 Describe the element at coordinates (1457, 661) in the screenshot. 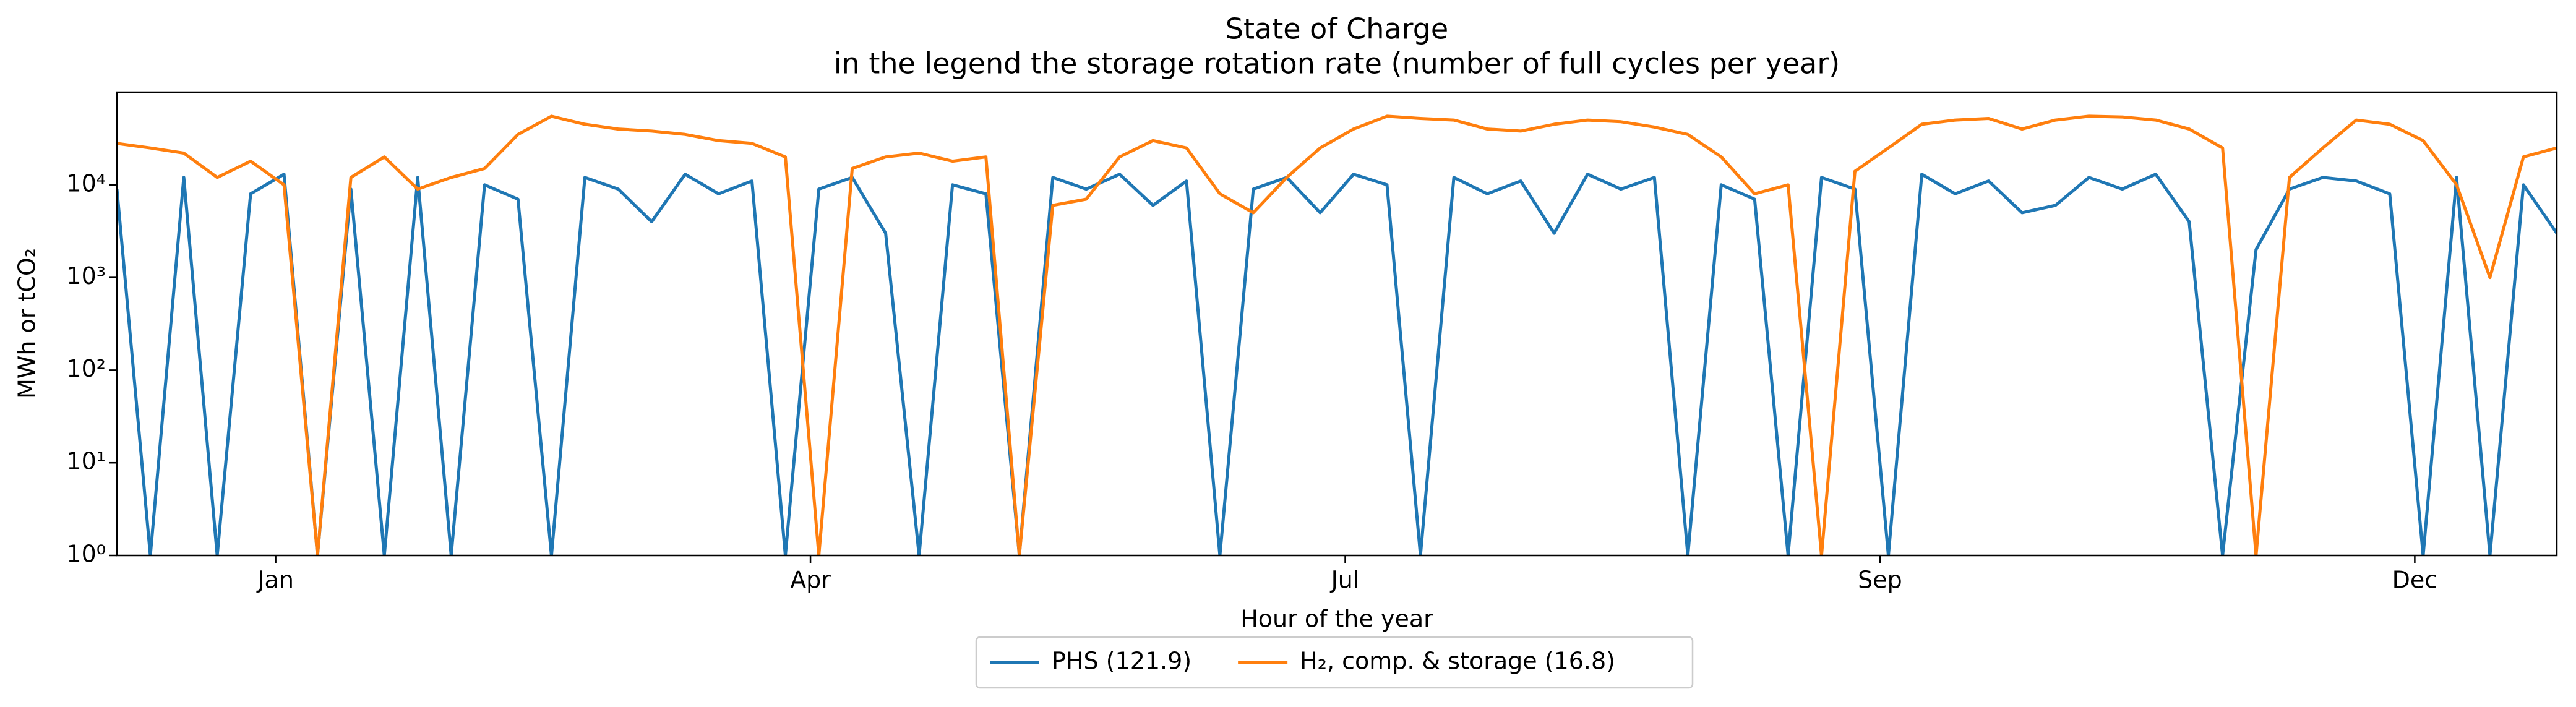

I see `legend-label: H₂, comp. & storage (16.8)` at that location.